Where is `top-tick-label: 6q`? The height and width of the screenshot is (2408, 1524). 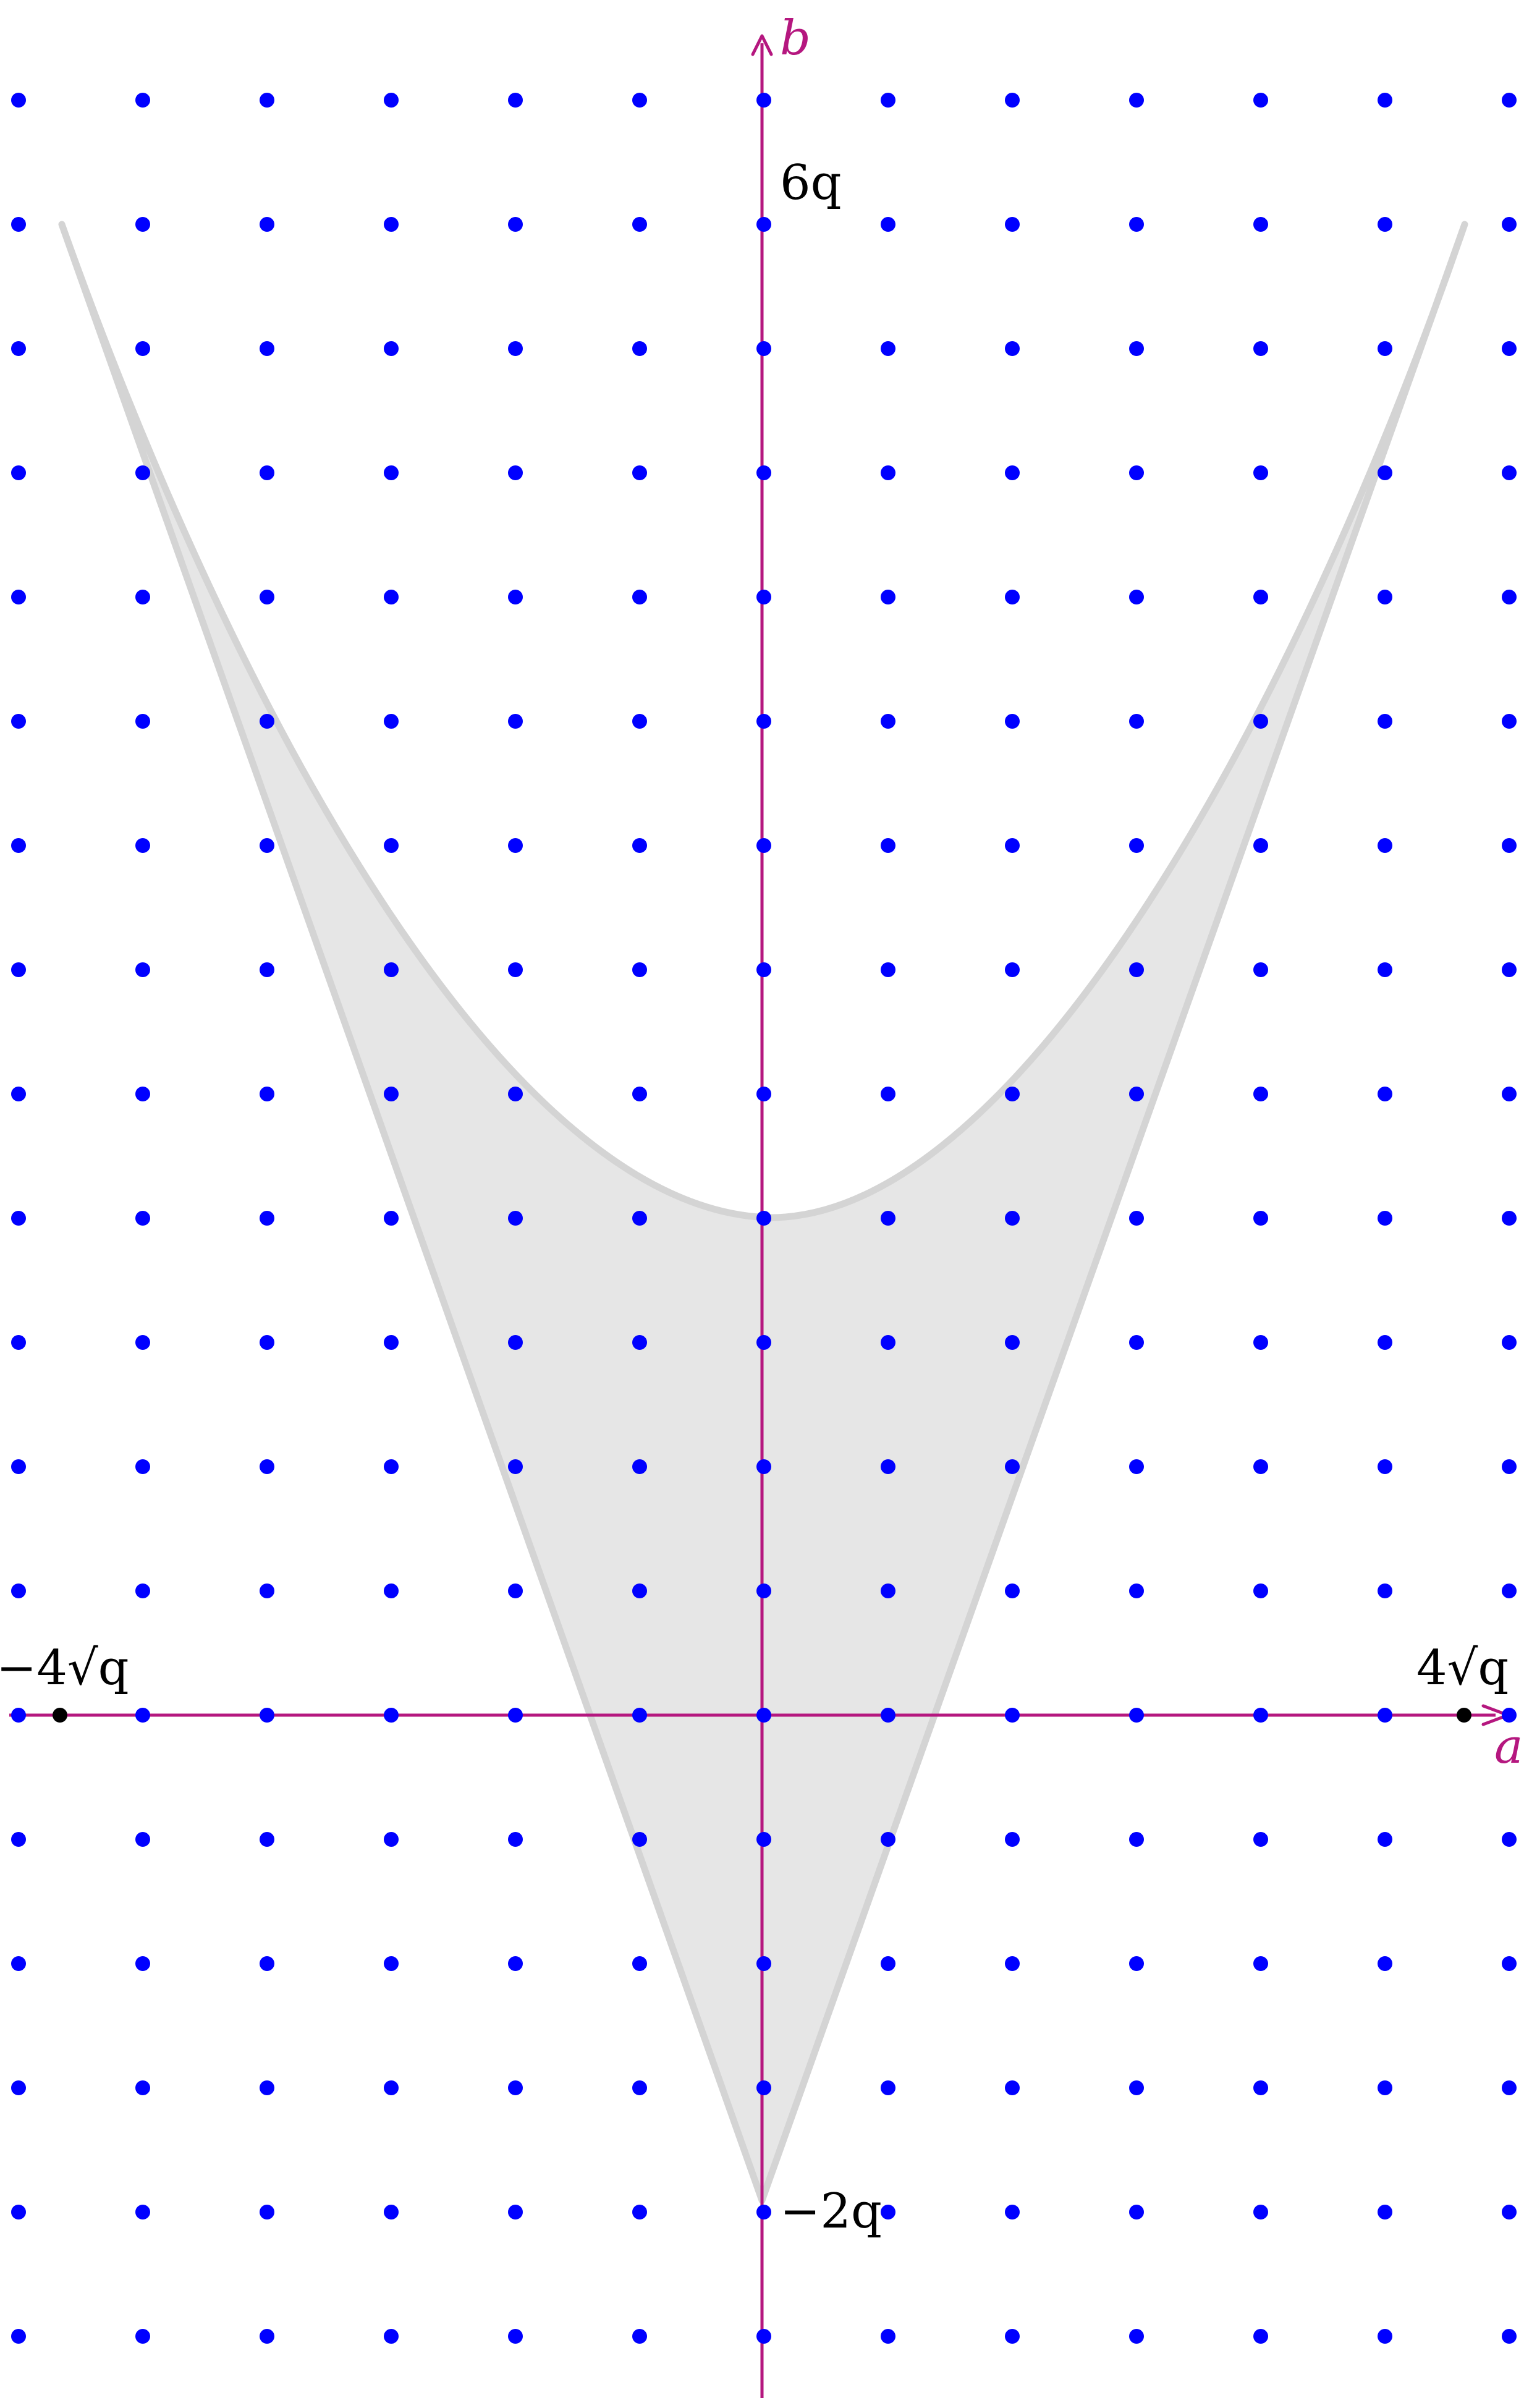
top-tick-label: 6q is located at coordinates (811, 183).